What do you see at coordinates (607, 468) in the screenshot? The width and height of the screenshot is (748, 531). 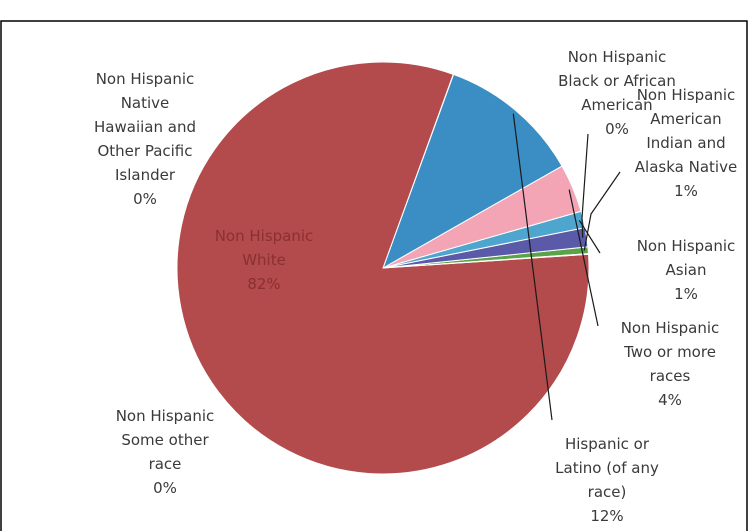 I see `slice-label-line: Latino (of any` at bounding box center [607, 468].